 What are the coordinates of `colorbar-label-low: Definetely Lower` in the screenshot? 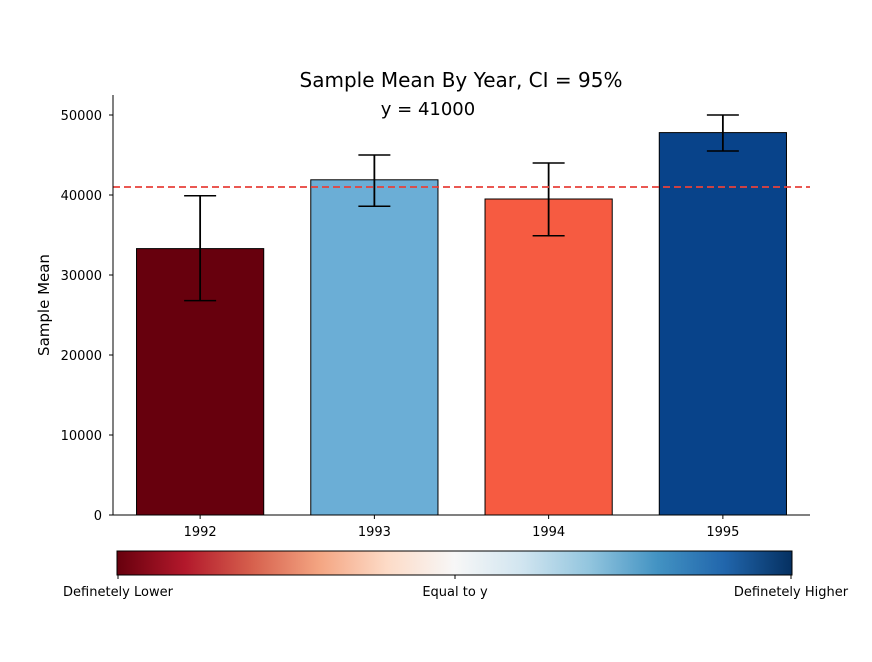 It's located at (118, 592).